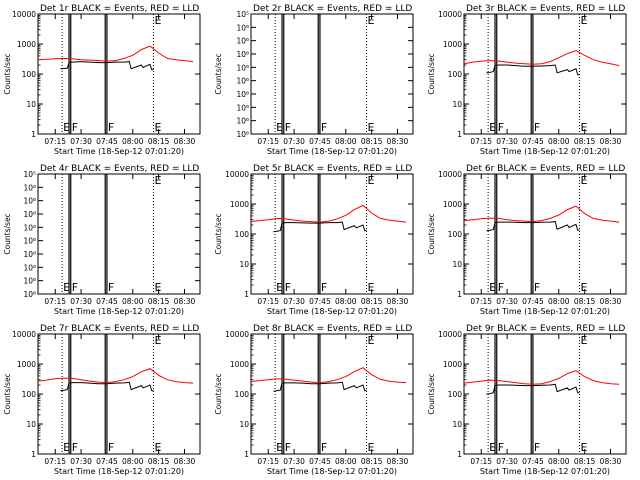 This screenshot has width=640, height=480. What do you see at coordinates (545, 169) in the screenshot?
I see `chart-title: Det 6r BLACK = Events, RED = LLD` at bounding box center [545, 169].